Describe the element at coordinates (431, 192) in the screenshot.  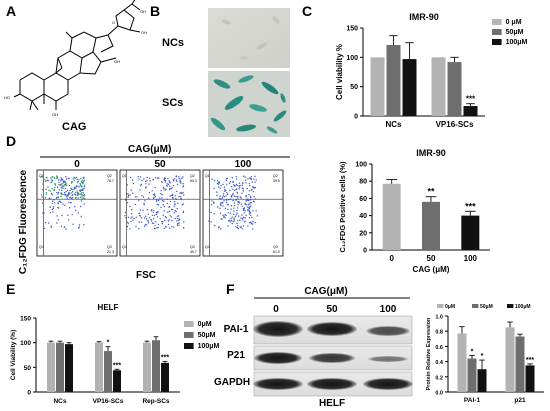
I see `significance-label: **` at that location.